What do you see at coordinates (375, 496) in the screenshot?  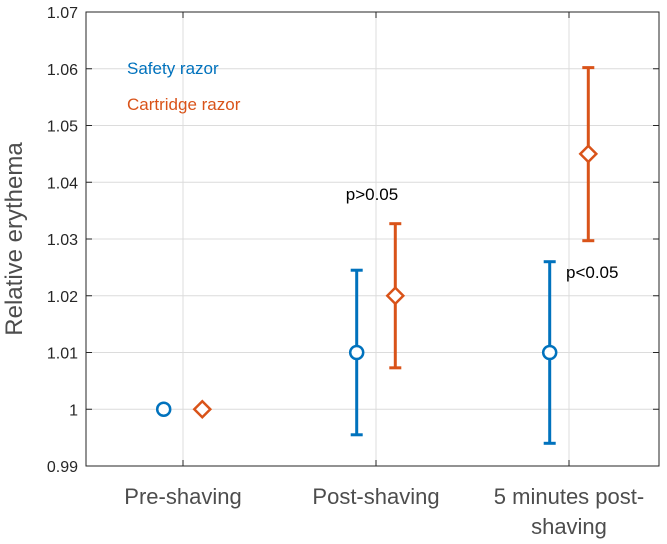 I see `x-tick-label: Post-shaving` at bounding box center [375, 496].